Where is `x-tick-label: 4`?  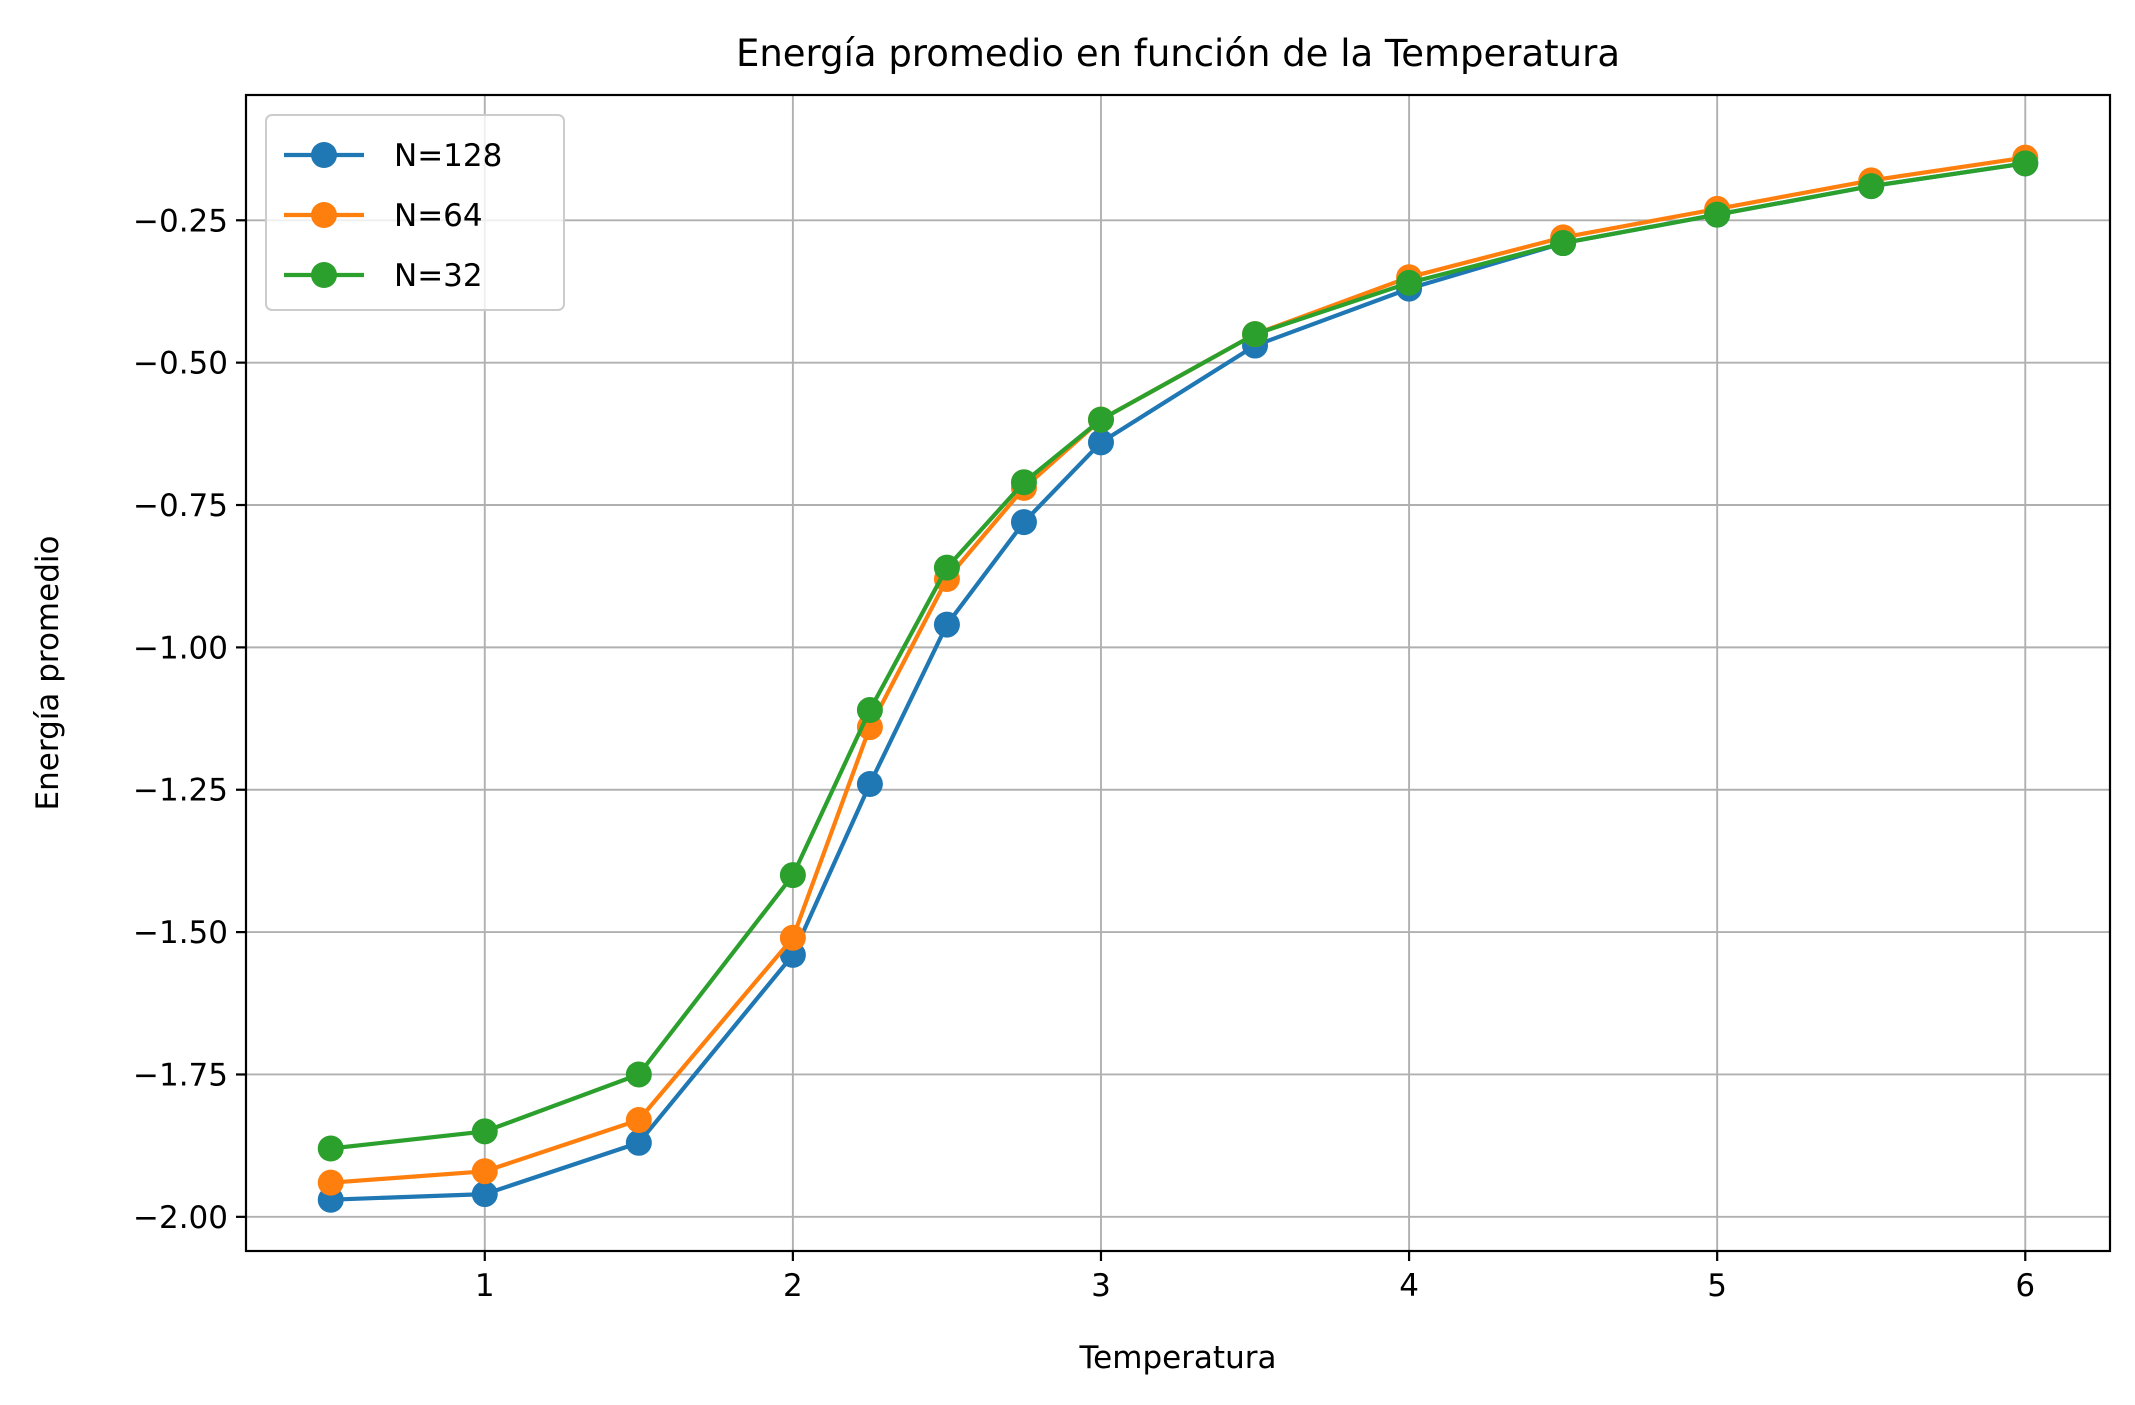
x-tick-label: 4 is located at coordinates (1409, 1286).